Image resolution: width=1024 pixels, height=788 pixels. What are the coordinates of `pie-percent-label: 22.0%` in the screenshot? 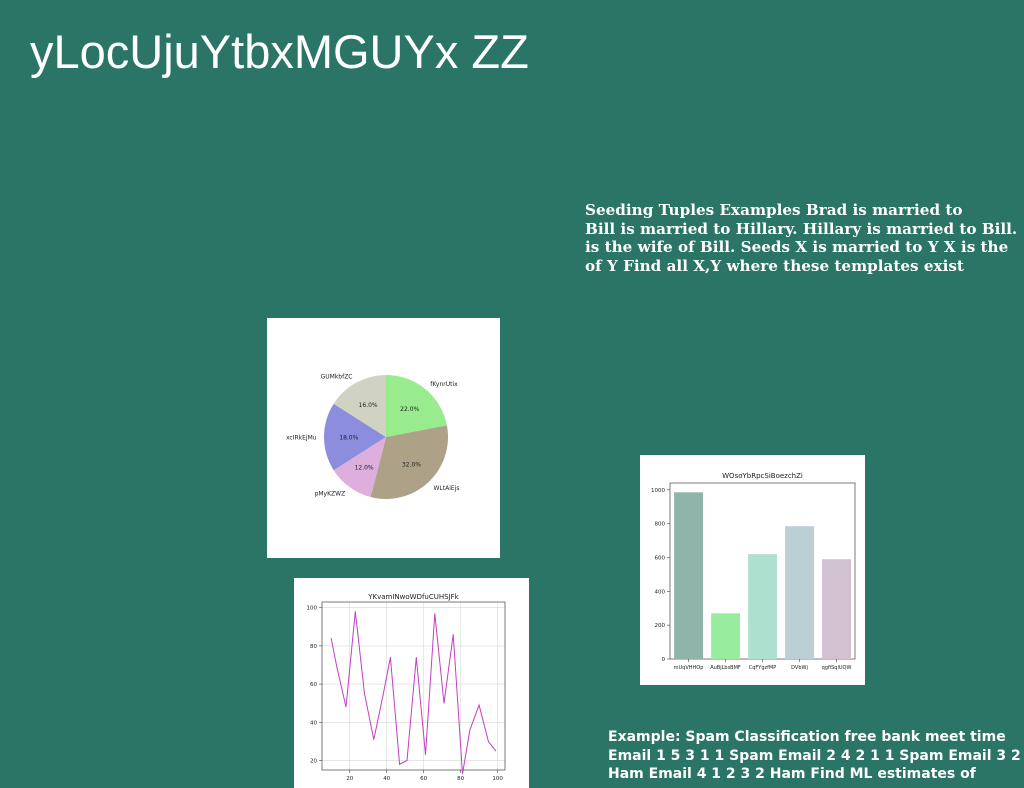 It's located at (409, 409).